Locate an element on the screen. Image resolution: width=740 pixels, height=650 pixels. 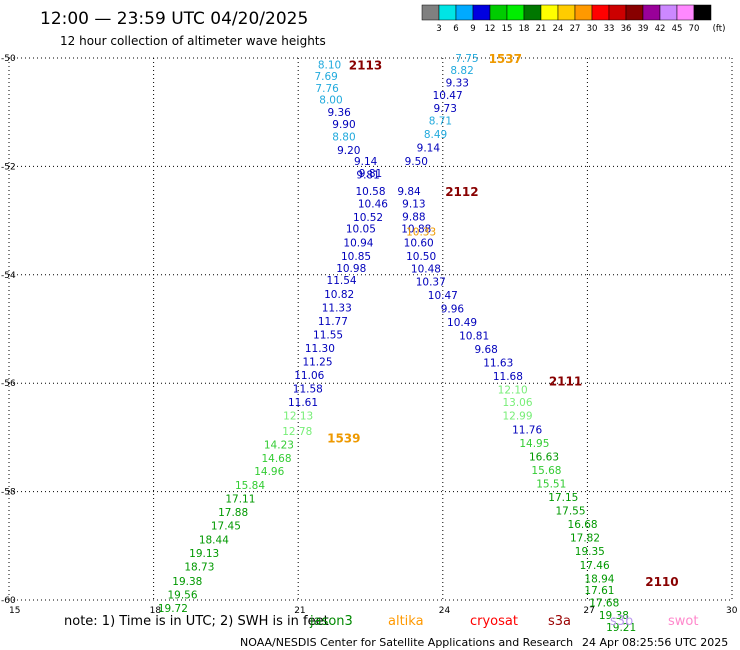
data-point-label: 9.13 is located at coordinates (413, 204).